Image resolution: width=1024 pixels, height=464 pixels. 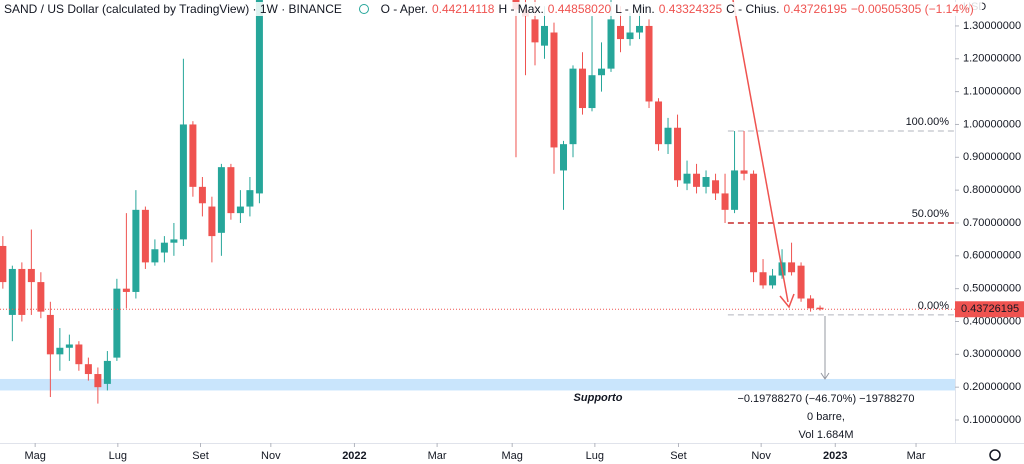 I want to click on fib-label: 100.00%, so click(x=928, y=122).